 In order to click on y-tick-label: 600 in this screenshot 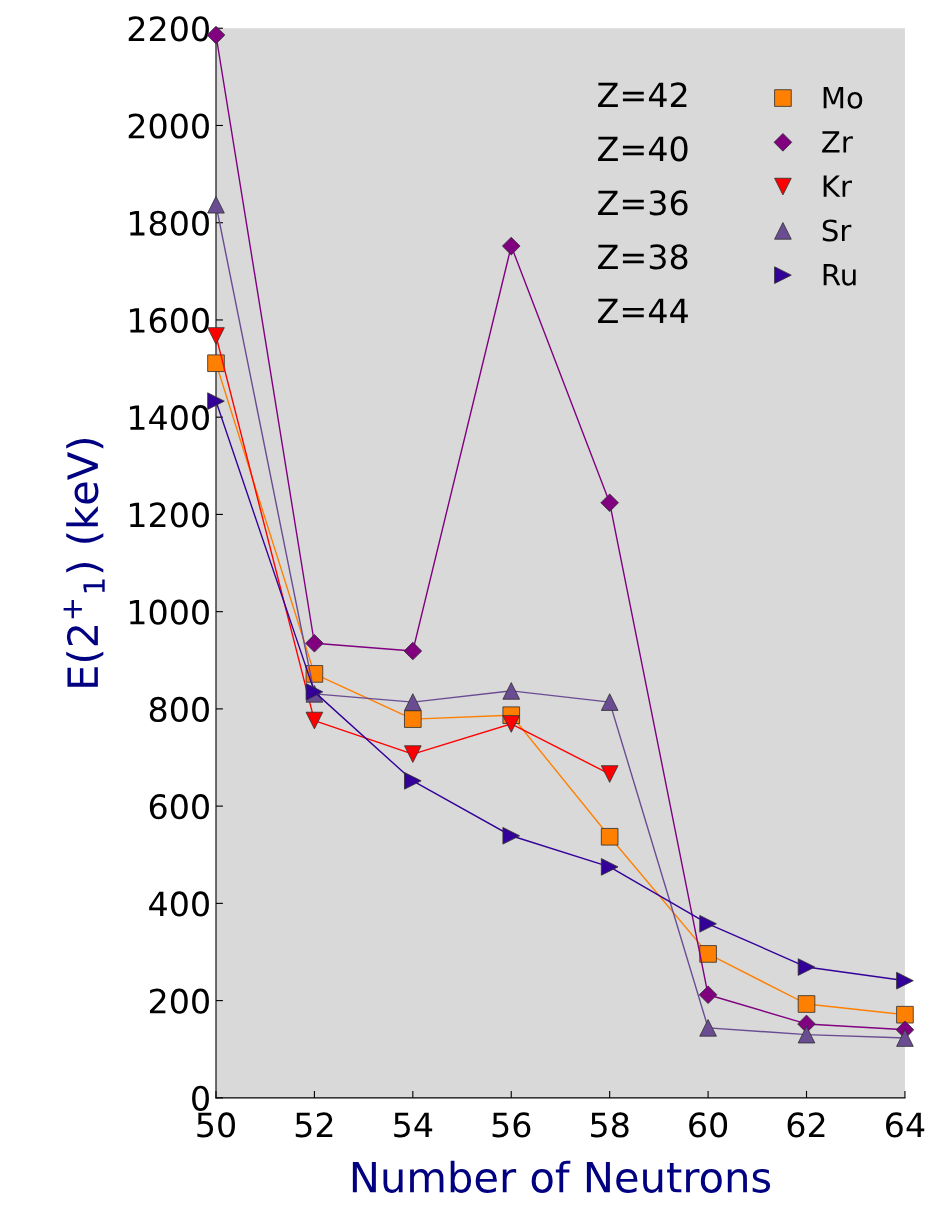, I will do `click(179, 807)`.